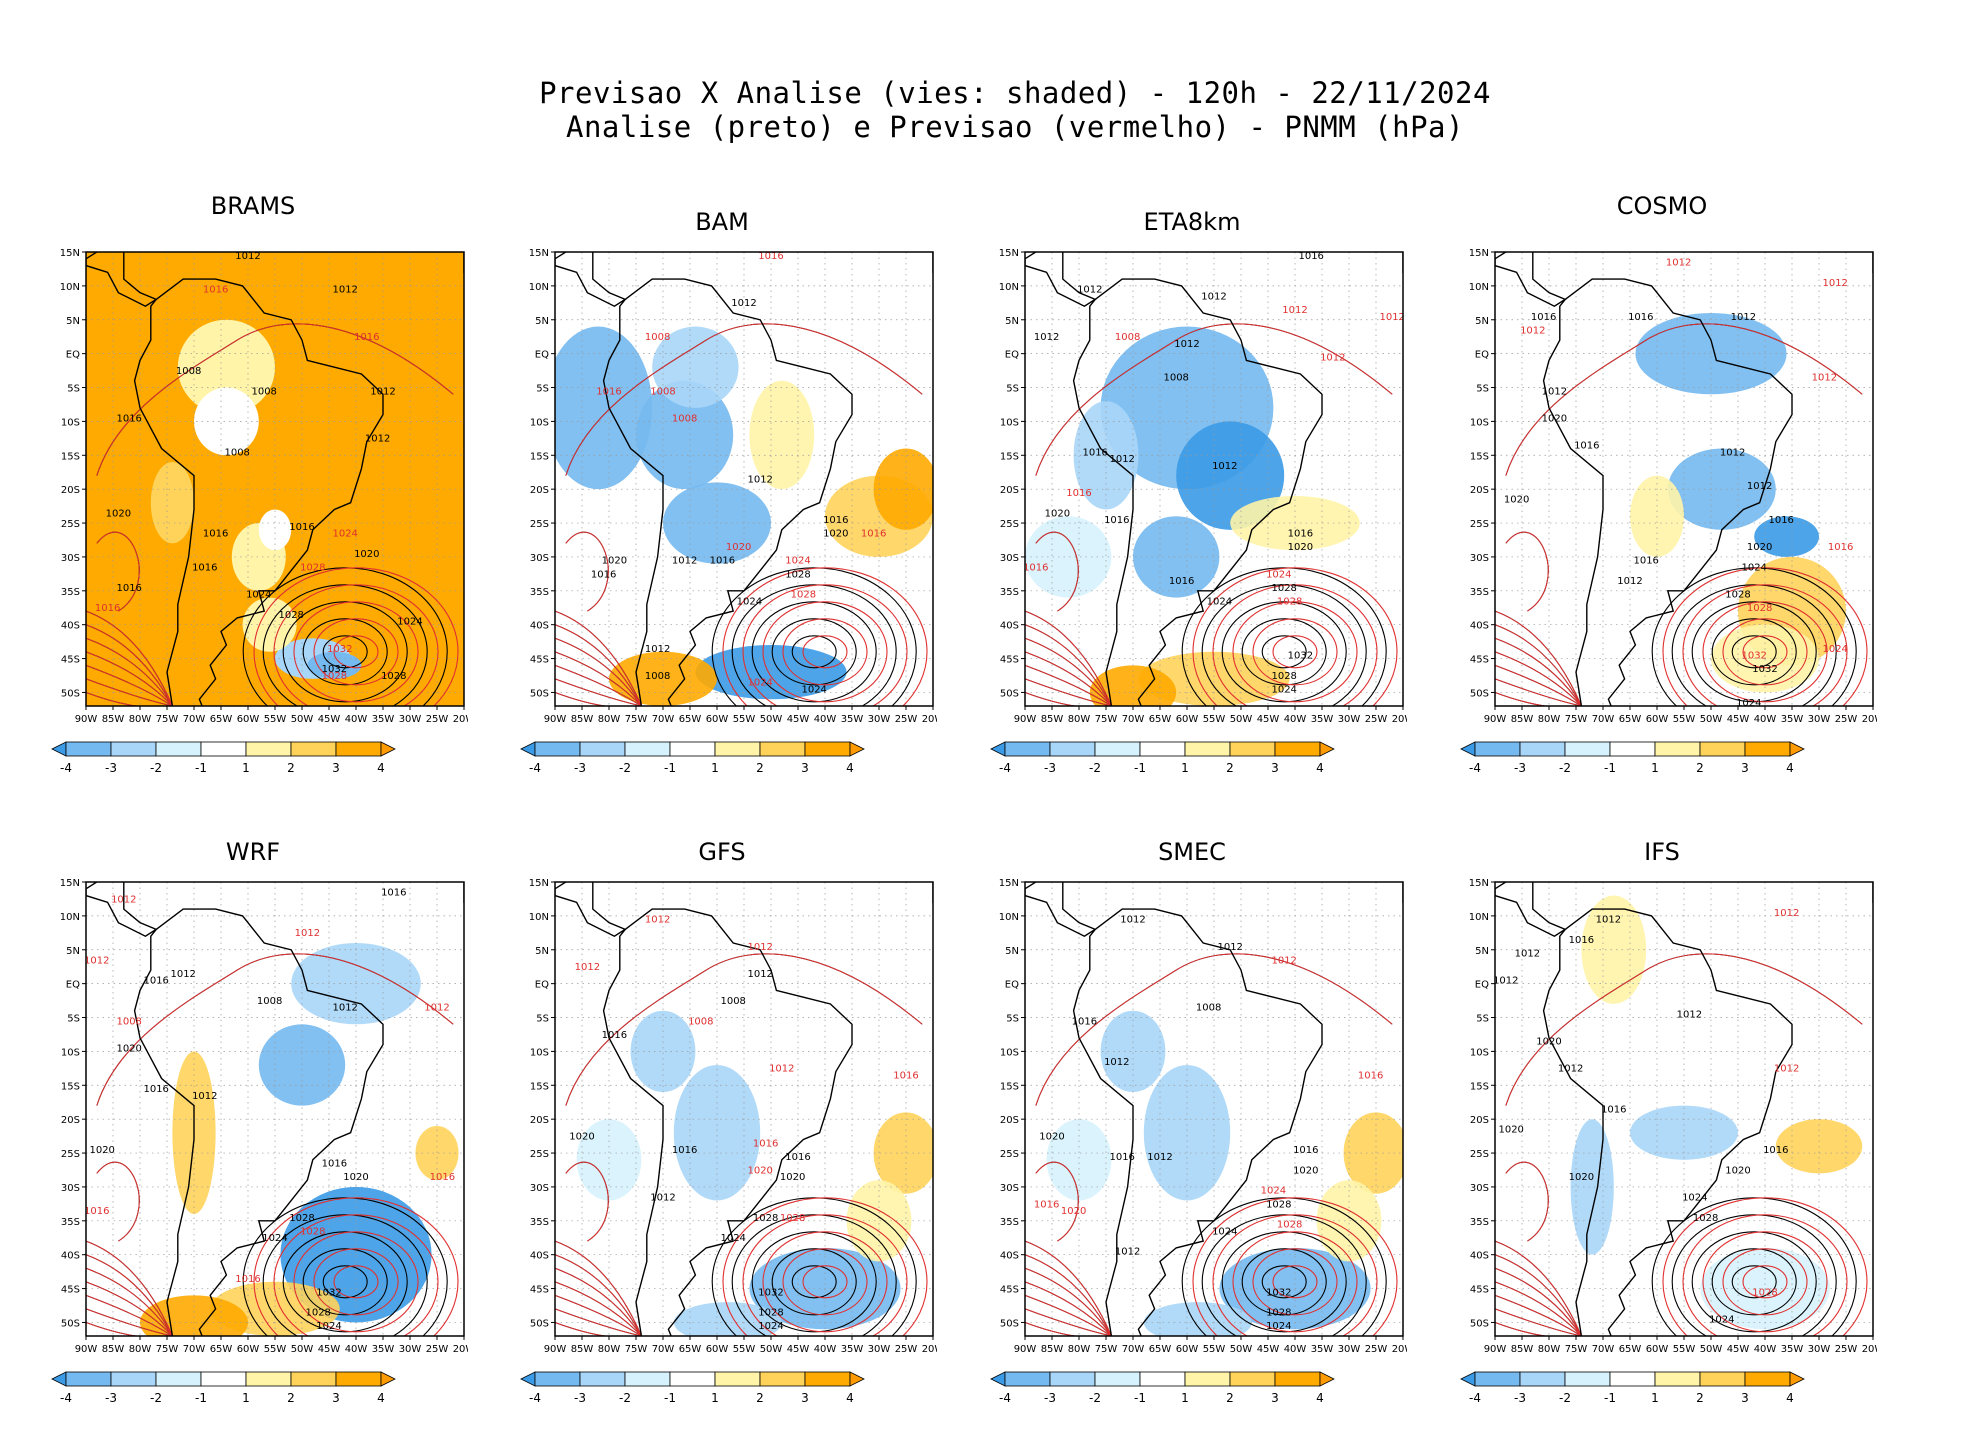  I want to click on lat-tick-label: EQ, so click(73, 355).